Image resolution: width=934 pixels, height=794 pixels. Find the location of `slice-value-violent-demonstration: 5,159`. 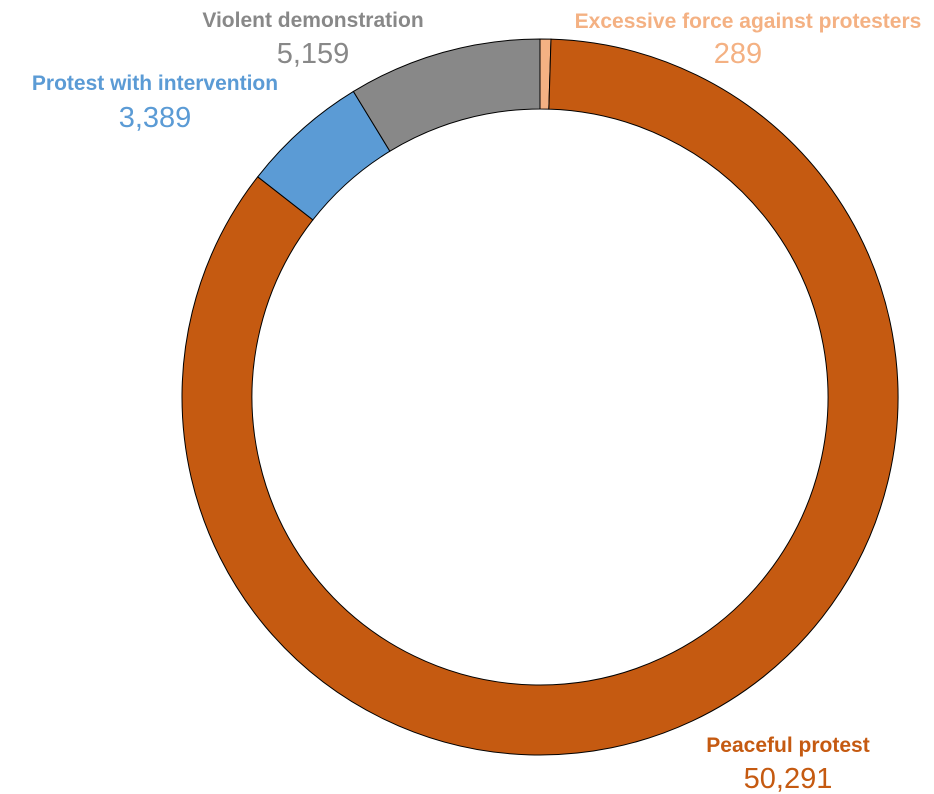

slice-value-violent-demonstration: 5,159 is located at coordinates (313, 54).